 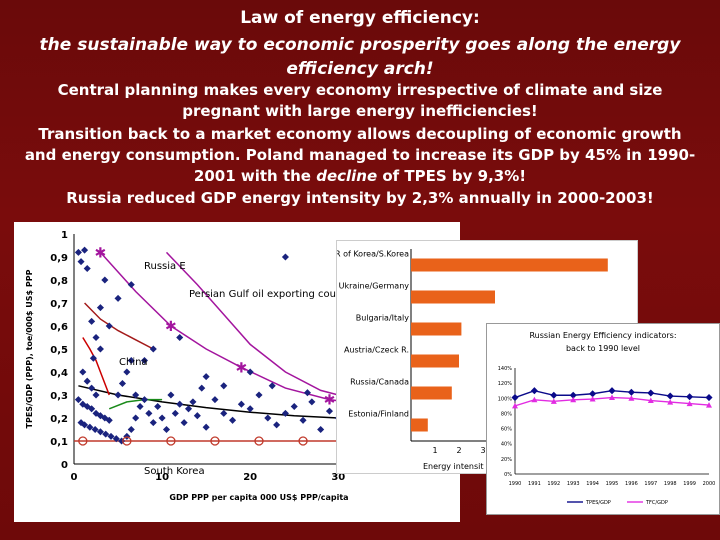 I want to click on bar-x-axis-label: Energy intensit, so click(x=453, y=466).